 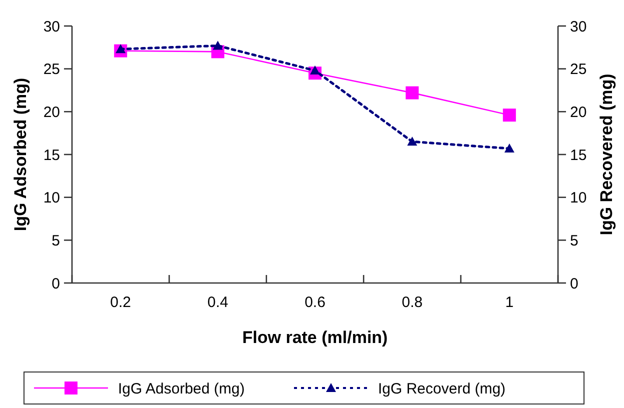 What do you see at coordinates (51, 198) in the screenshot?
I see `y-tick-label: 10` at bounding box center [51, 198].